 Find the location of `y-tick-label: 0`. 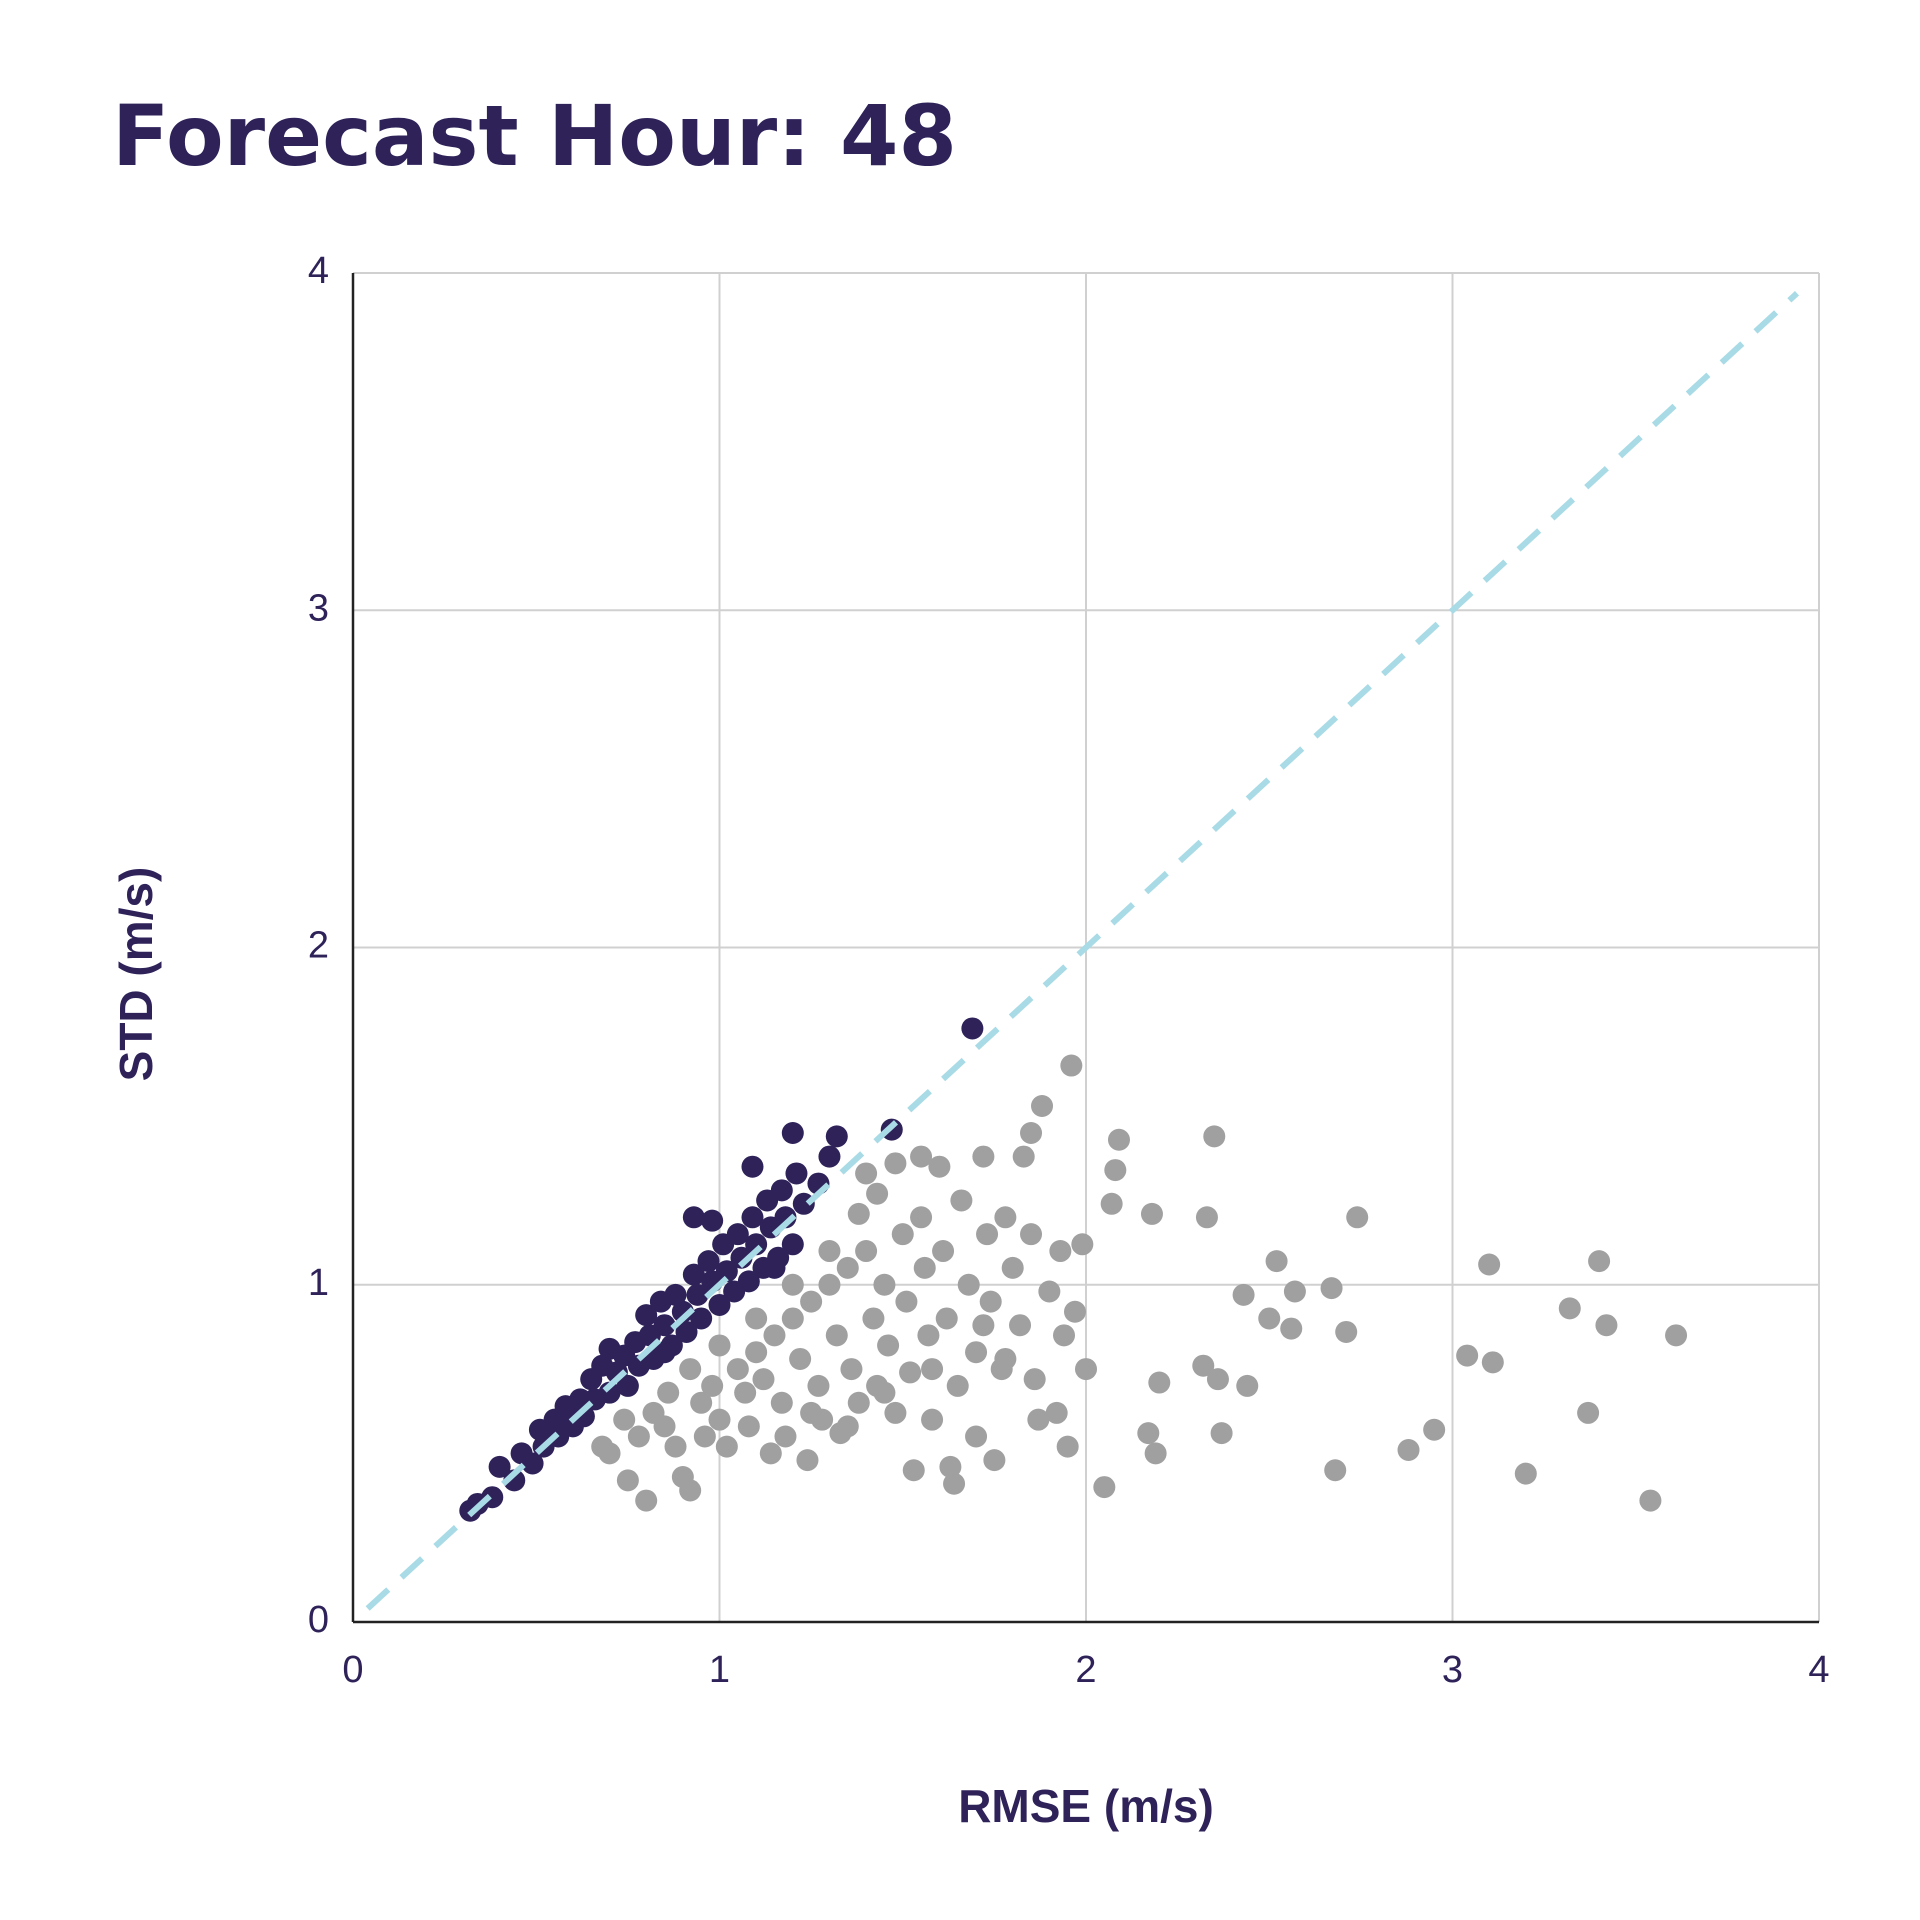

y-tick-label: 0 is located at coordinates (318, 1620).